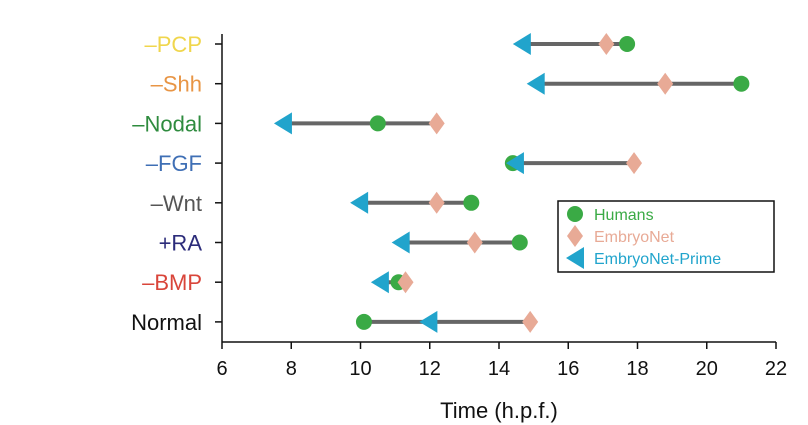  I want to click on x-tick-label: 12, so click(430, 369).